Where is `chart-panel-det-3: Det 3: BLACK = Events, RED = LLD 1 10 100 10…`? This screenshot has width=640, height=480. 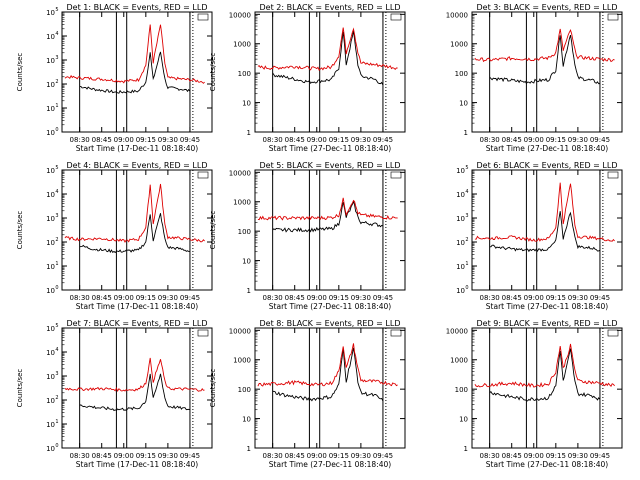
chart-panel-det-3: Det 3: BLACK = Events, RED = LLD 1 10 100 10… is located at coordinates (534, 78).